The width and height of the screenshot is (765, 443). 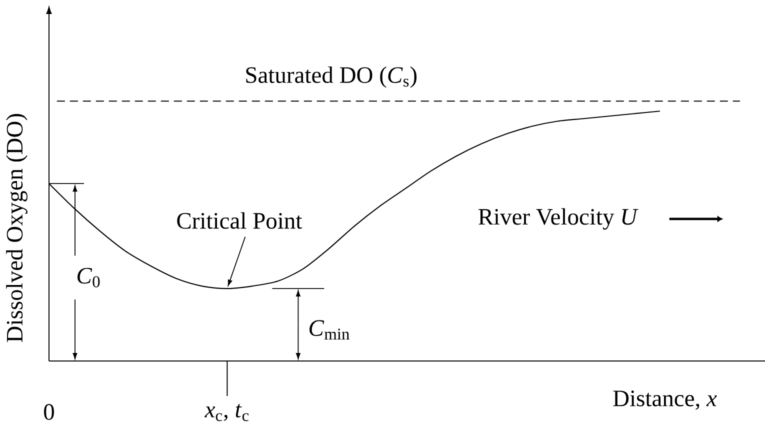 What do you see at coordinates (665, 400) in the screenshot?
I see `x-axis-title: Distance, x` at bounding box center [665, 400].